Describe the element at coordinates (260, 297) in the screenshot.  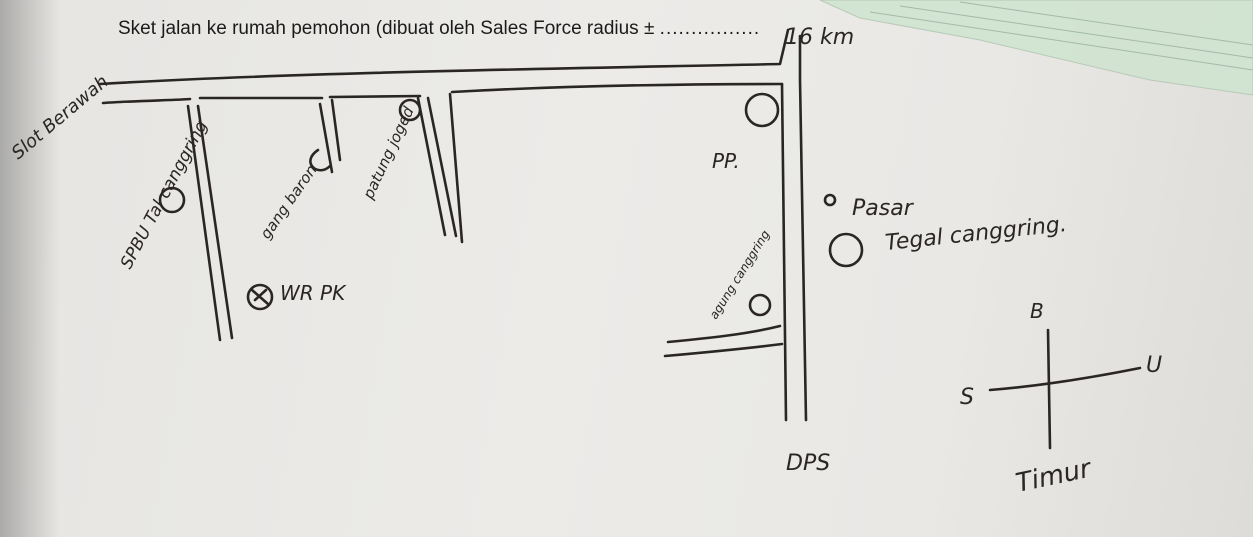
I see `wr-marker` at that location.